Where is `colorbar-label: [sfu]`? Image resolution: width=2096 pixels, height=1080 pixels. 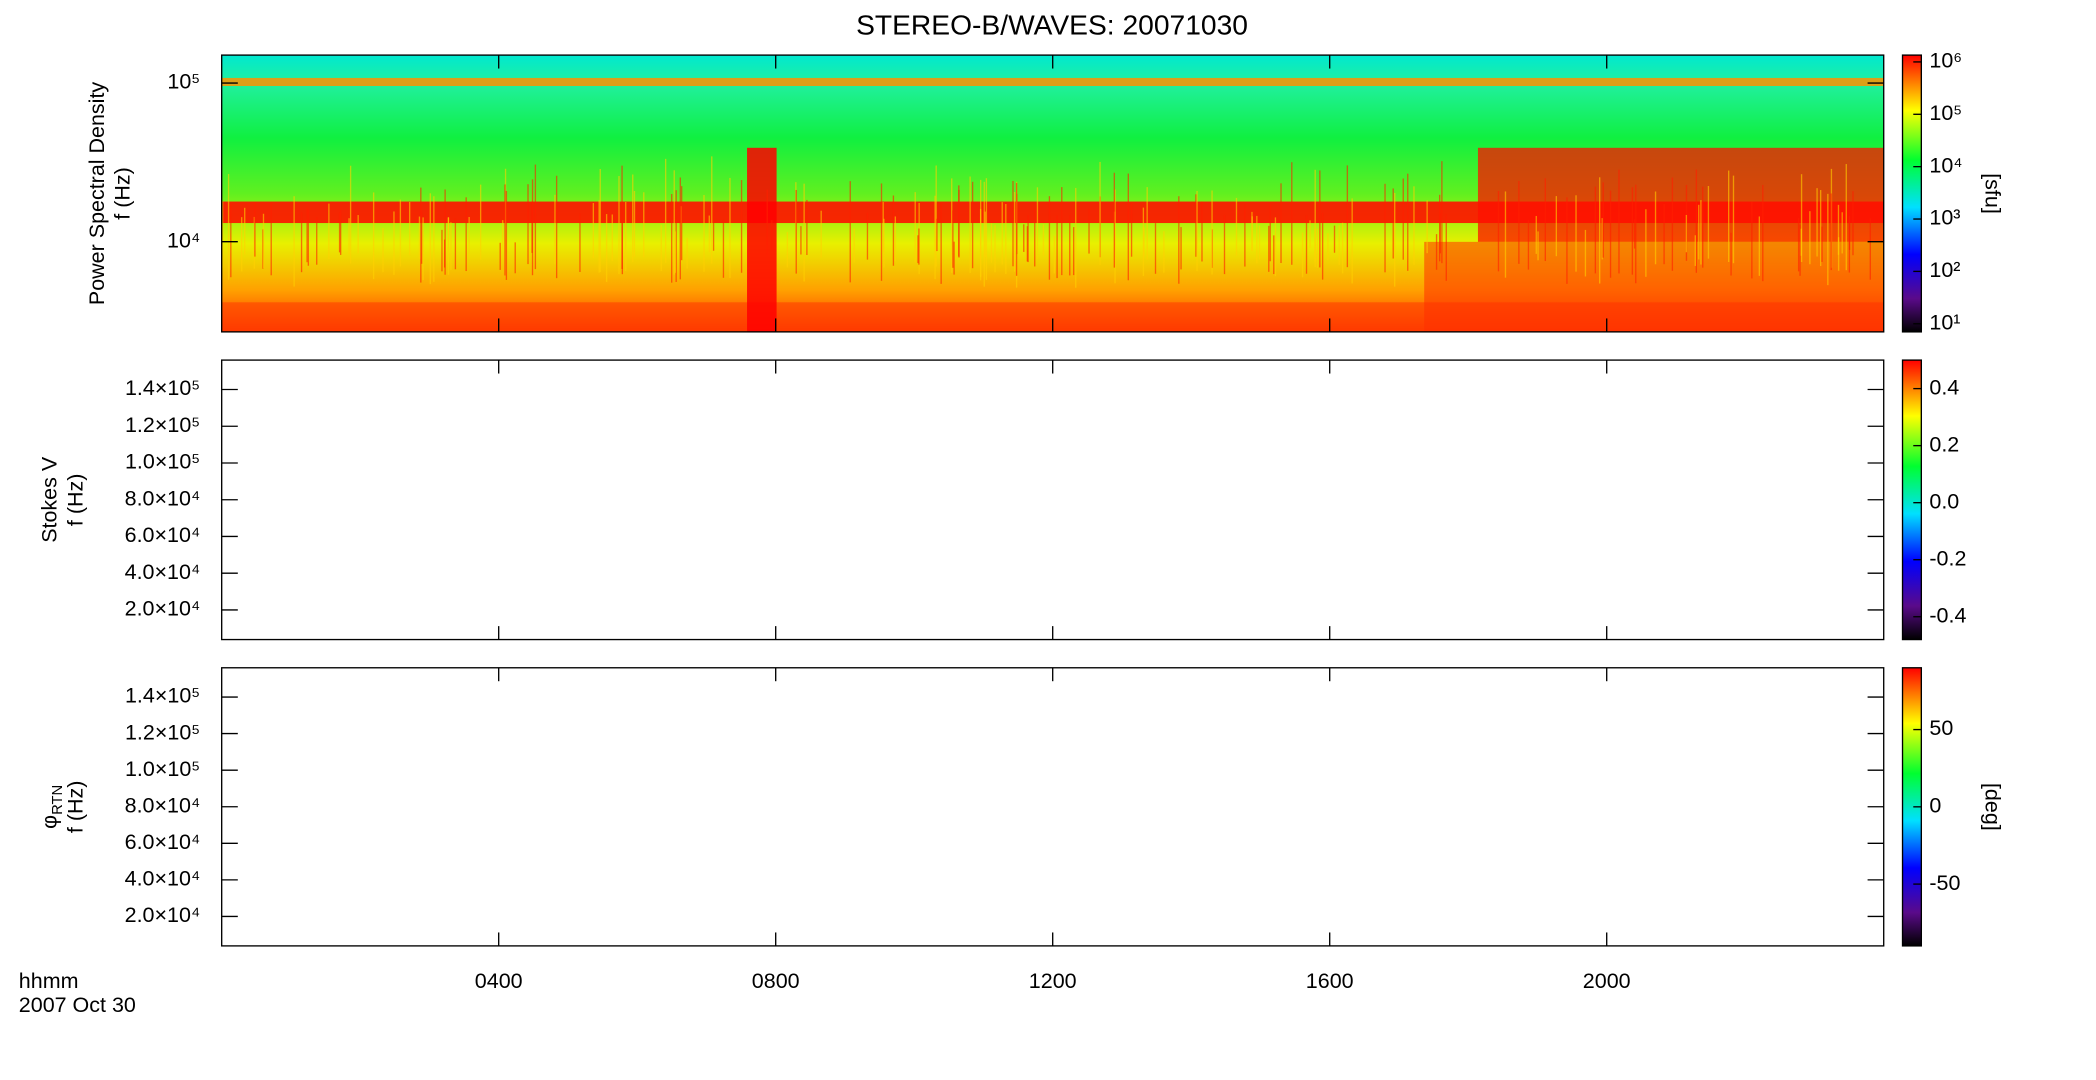
colorbar-label: [sfu] is located at coordinates (1993, 193).